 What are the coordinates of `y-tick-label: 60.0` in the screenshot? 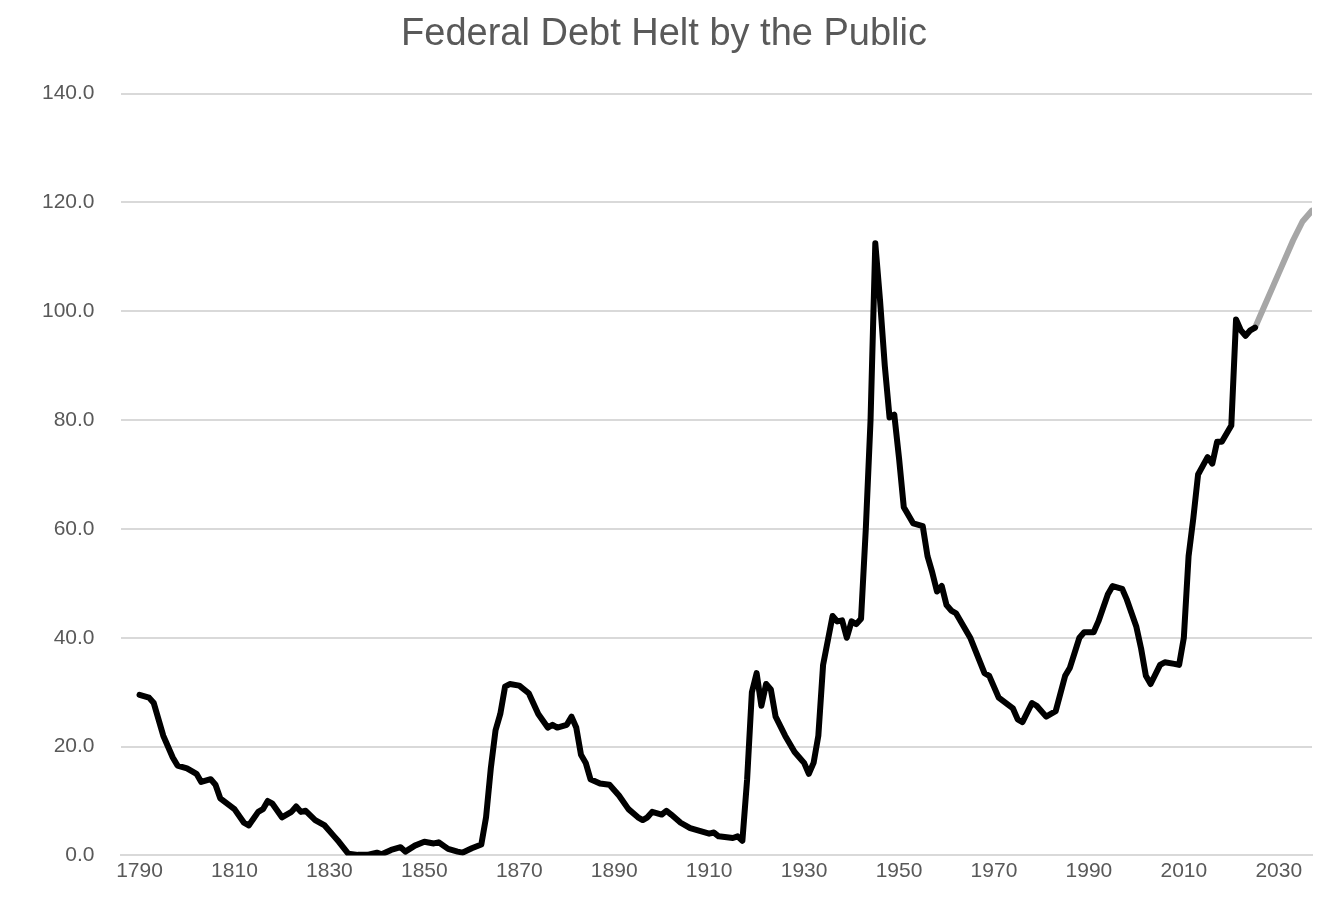 It's located at (74, 527).